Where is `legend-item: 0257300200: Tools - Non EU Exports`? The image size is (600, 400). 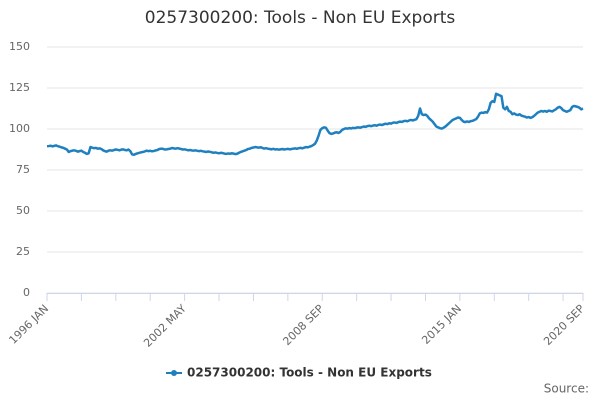
legend-item: 0257300200: Tools - Non EU Exports is located at coordinates (299, 373).